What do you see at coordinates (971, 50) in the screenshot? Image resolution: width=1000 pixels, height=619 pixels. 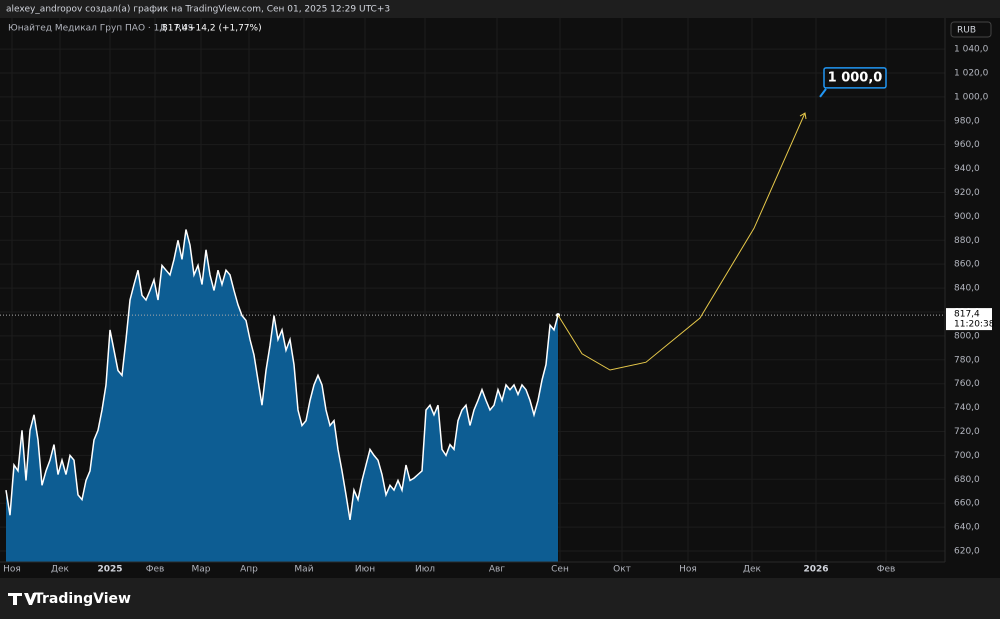 I see `y-tick-label: 1 040,0` at bounding box center [971, 50].